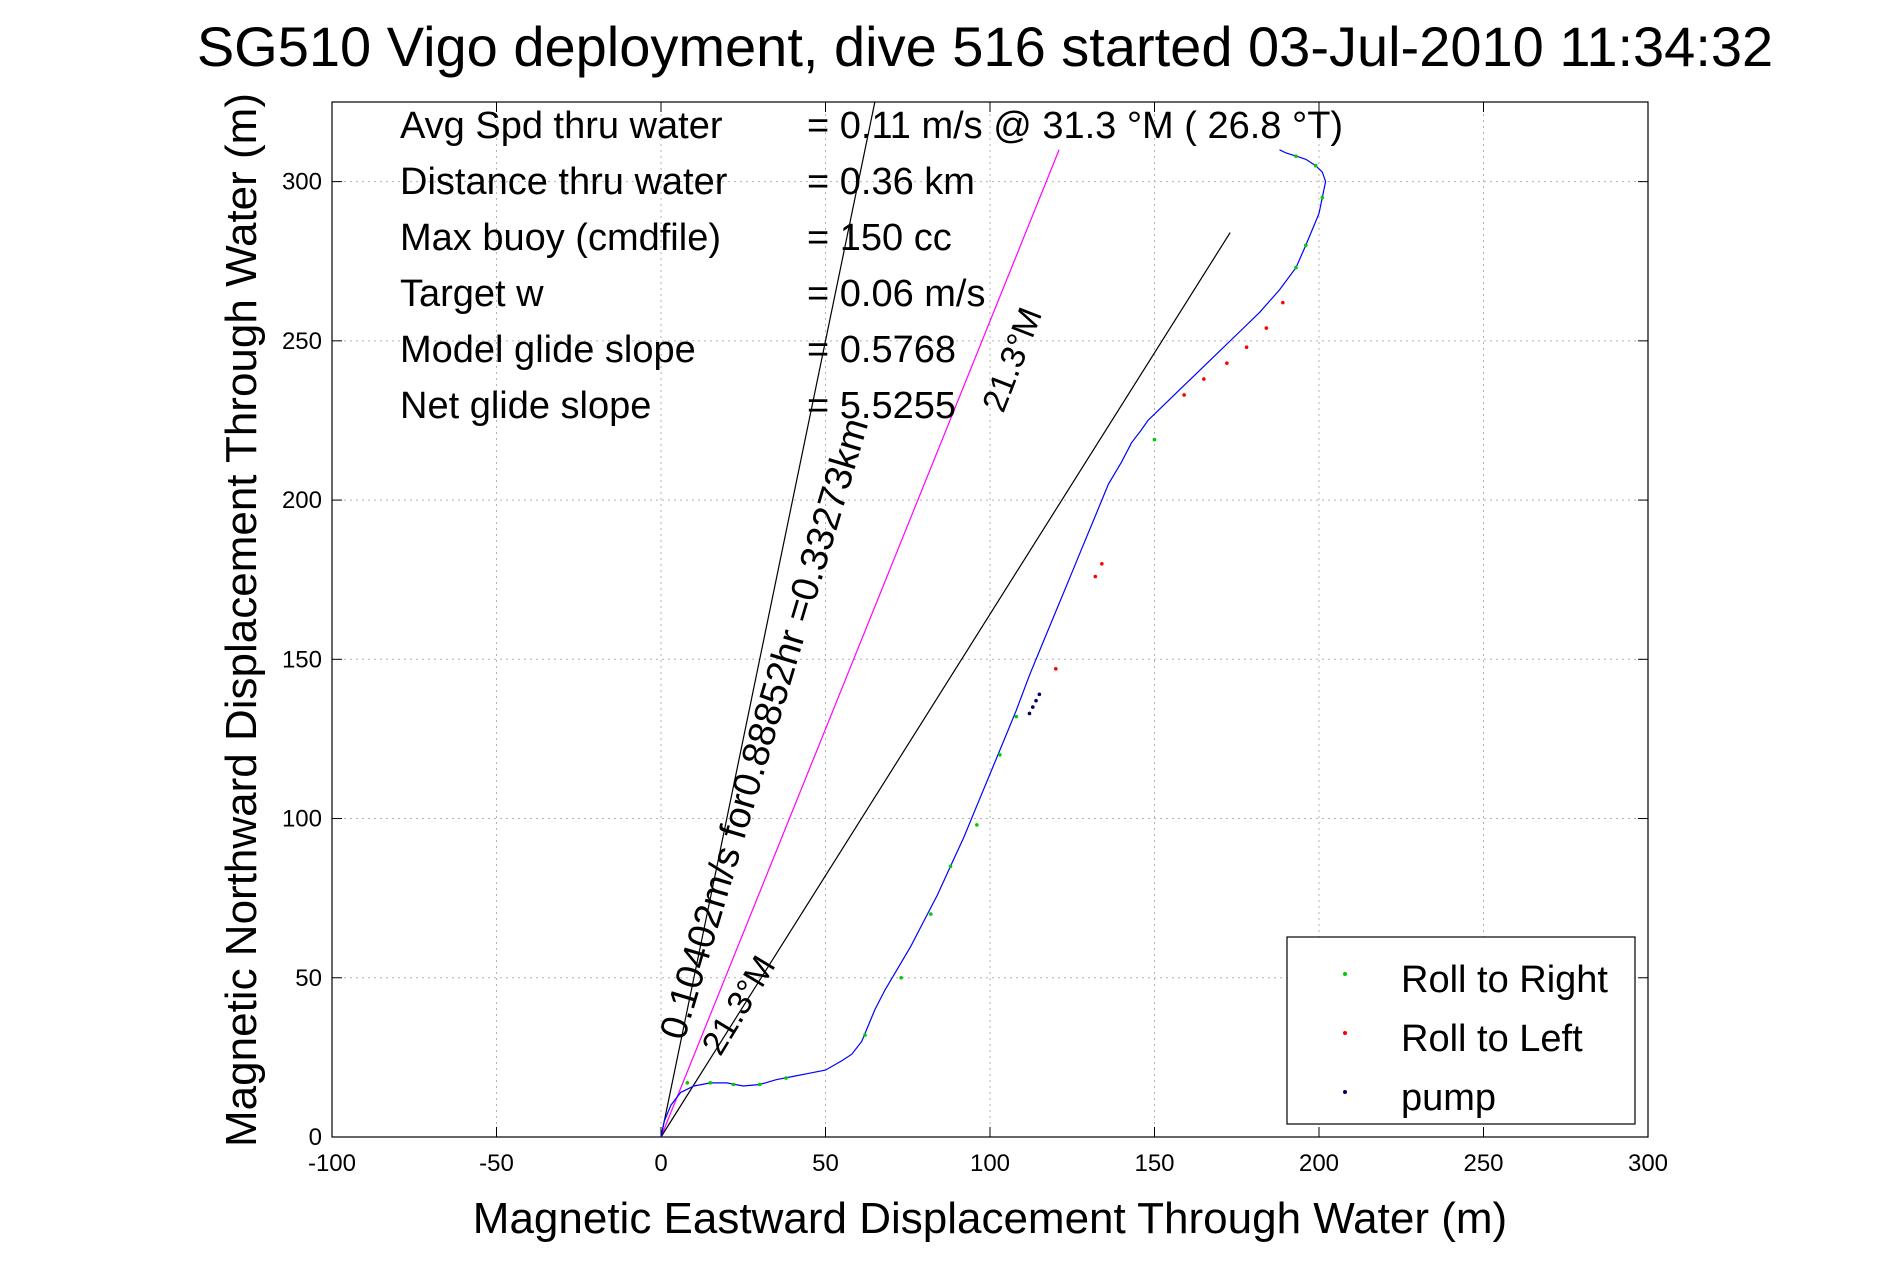  I want to click on x-tick-label: -50, so click(496, 1163).